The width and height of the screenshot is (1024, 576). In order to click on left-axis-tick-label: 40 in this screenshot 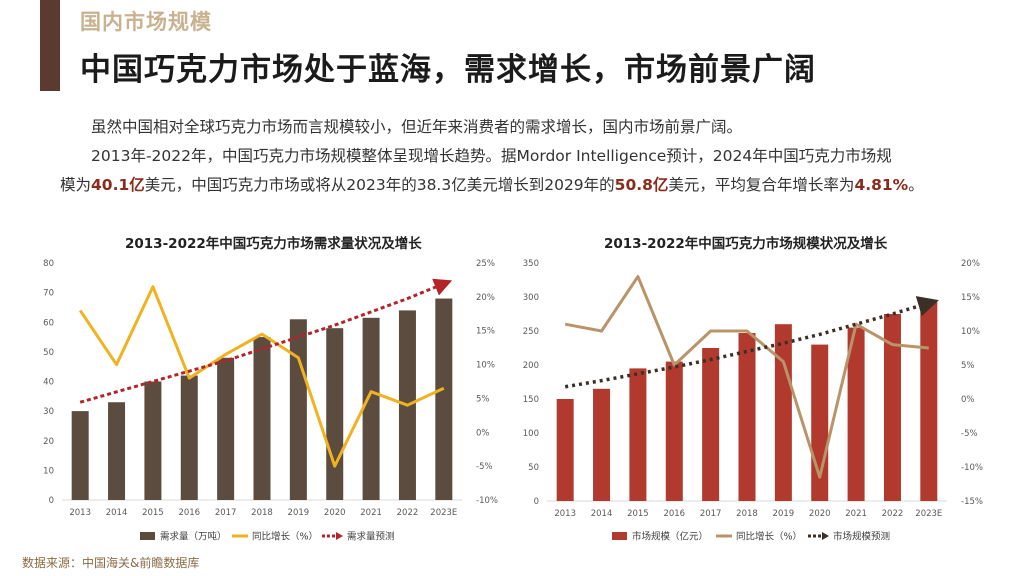, I will do `click(48, 383)`.